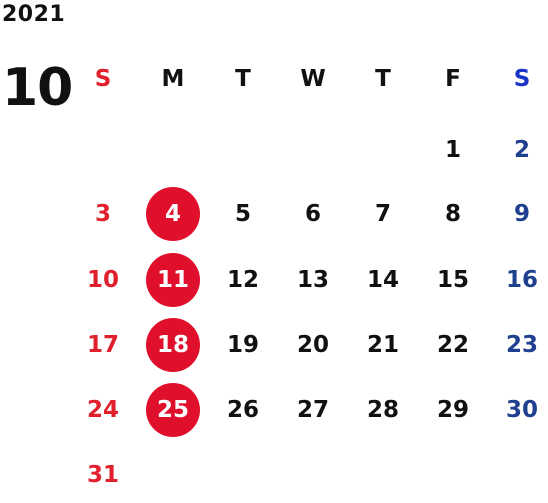  I want to click on day-cell: 20, so click(312, 345).